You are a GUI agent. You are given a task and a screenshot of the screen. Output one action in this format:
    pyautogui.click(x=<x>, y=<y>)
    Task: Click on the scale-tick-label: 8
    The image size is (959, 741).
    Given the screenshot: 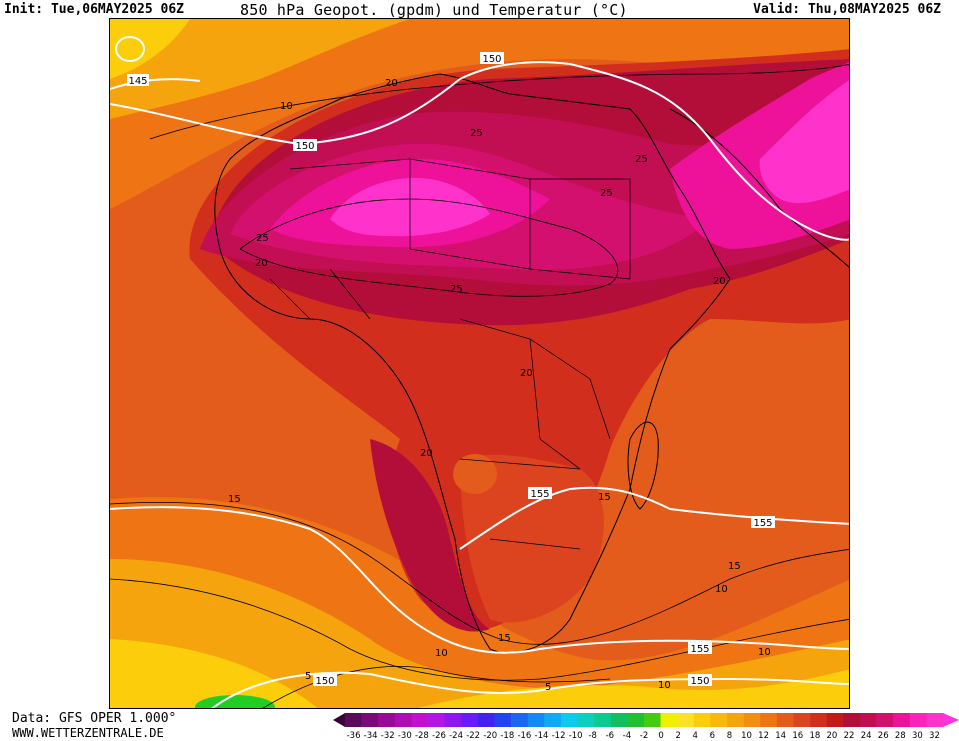 What is the action you would take?
    pyautogui.click(x=729, y=736)
    